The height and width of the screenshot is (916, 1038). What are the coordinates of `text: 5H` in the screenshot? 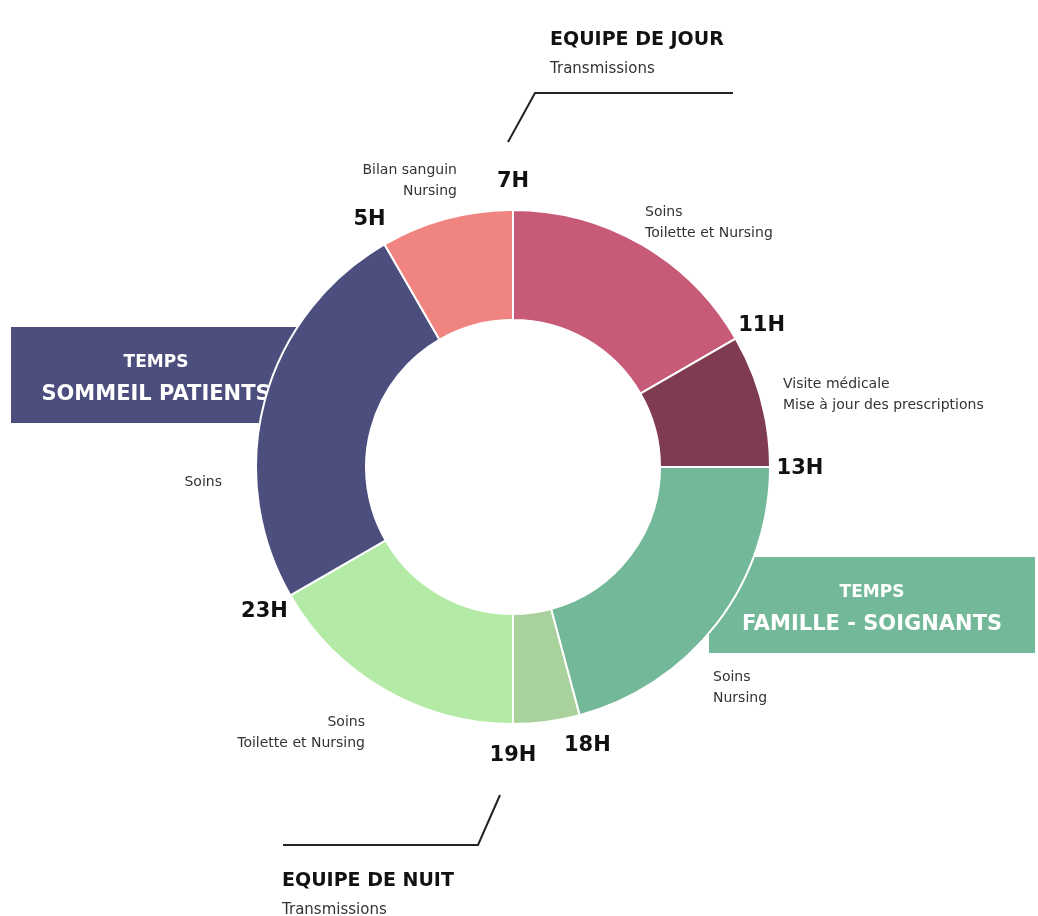 It's located at (369, 218).